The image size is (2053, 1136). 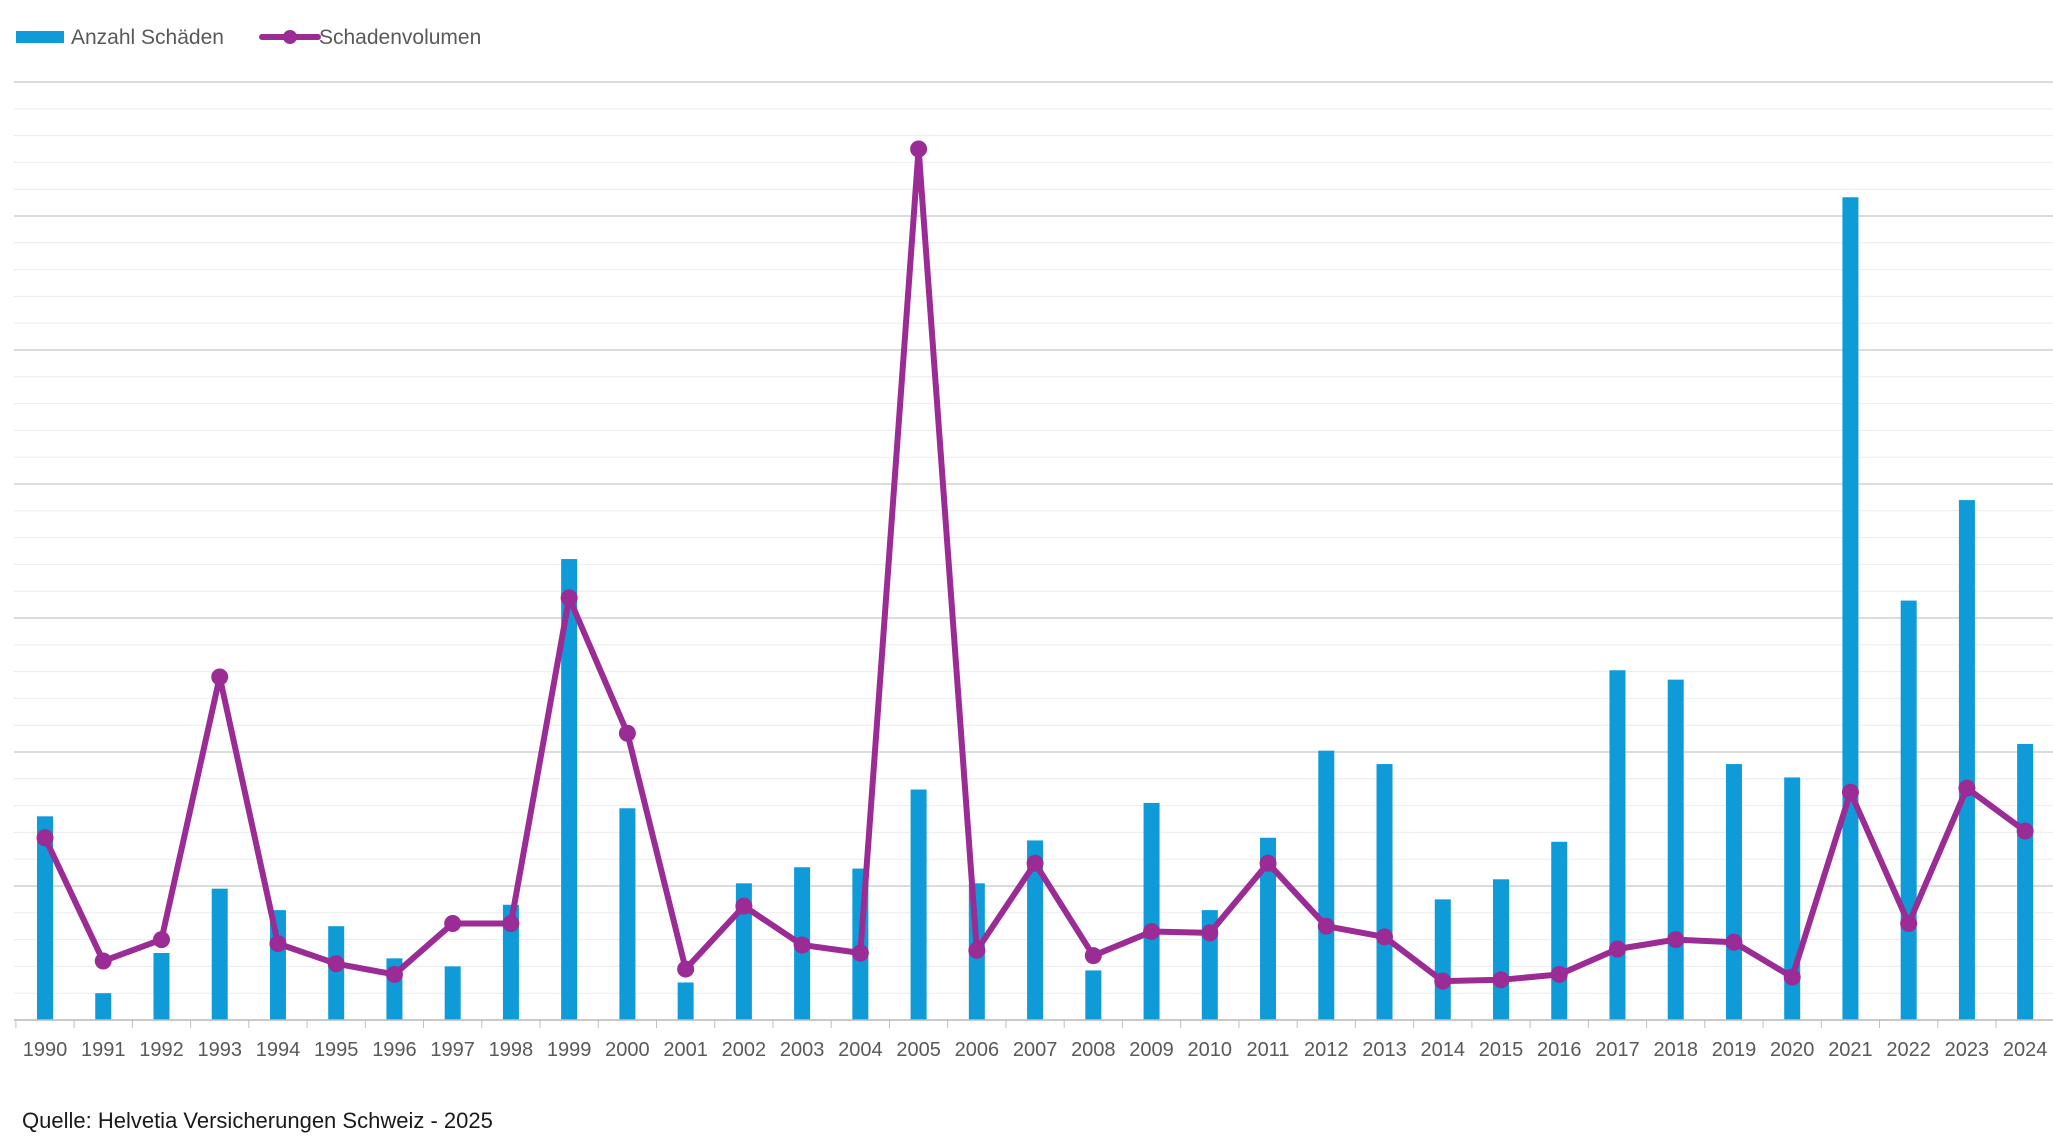 What do you see at coordinates (1967, 788) in the screenshot?
I see `line-point-2023` at bounding box center [1967, 788].